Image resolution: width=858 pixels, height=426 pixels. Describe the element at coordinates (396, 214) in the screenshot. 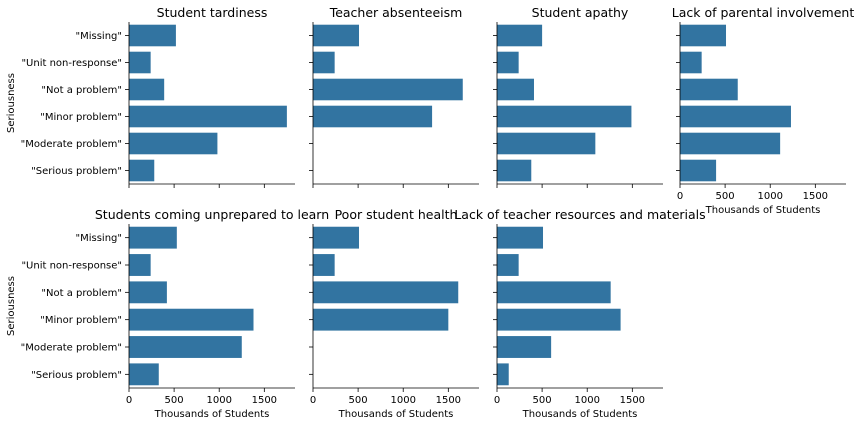

I see `panel-title: Poor student health` at that location.